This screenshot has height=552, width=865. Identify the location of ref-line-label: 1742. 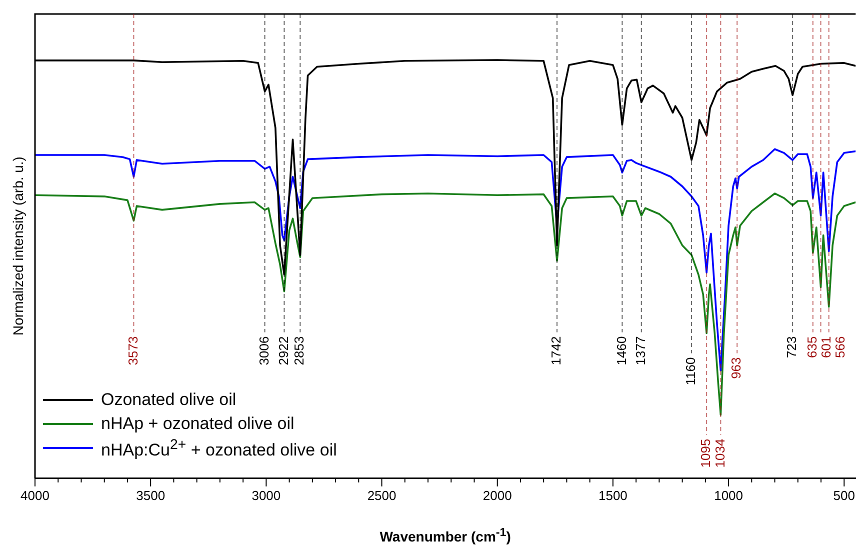
(556, 351).